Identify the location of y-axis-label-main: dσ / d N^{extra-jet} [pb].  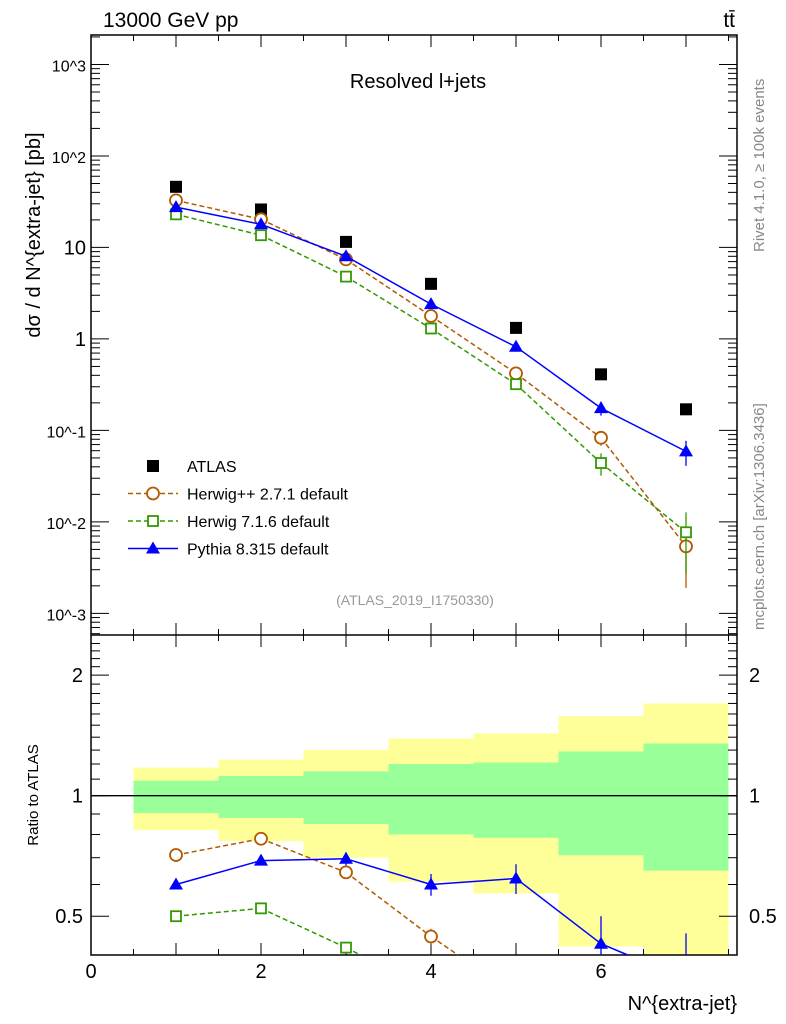
(34, 234).